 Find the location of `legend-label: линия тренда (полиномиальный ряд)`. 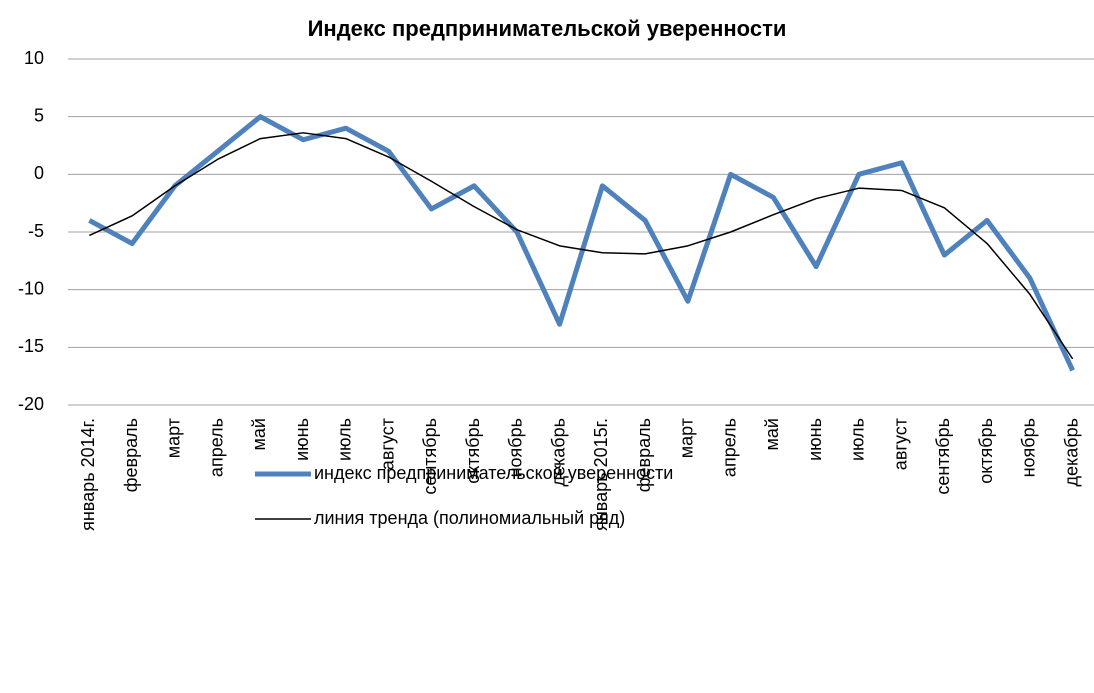

legend-label: линия тренда (полиномиальный ряд) is located at coordinates (469, 518).